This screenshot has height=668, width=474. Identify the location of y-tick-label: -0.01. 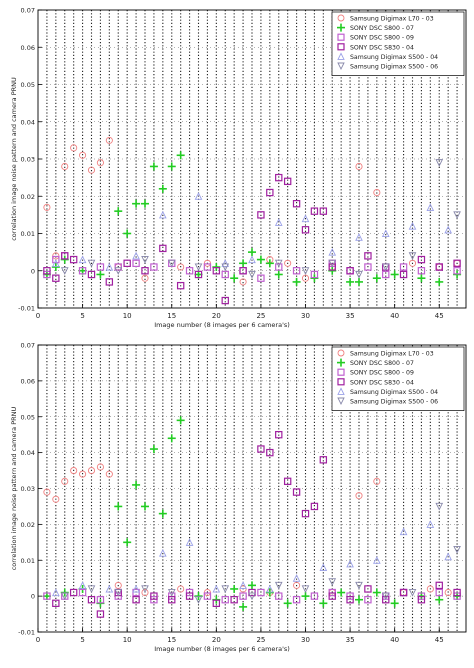
(26, 309).